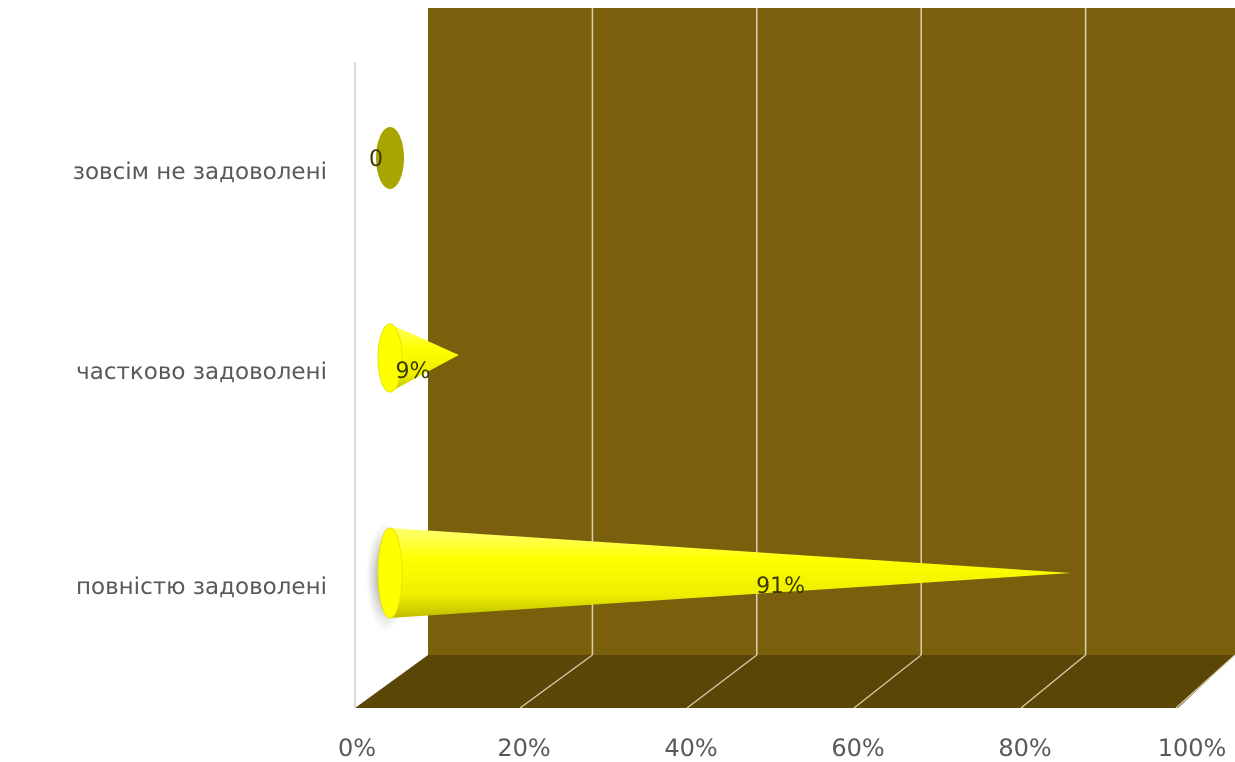 The height and width of the screenshot is (762, 1235). Describe the element at coordinates (690, 748) in the screenshot. I see `x-tick-label: 40%` at that location.